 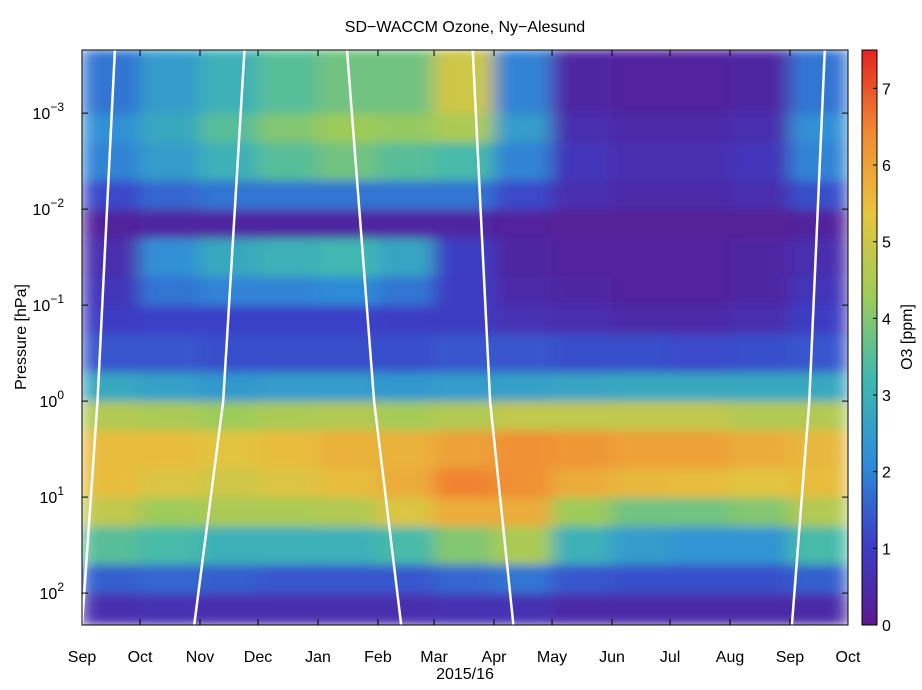 I want to click on colorbar-tick-label: 1, so click(x=886, y=549).